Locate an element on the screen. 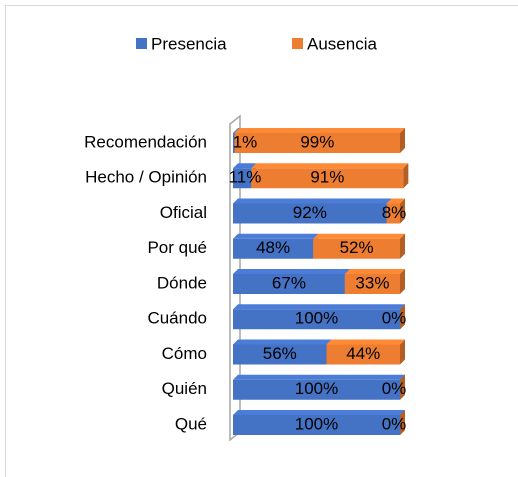 This screenshot has width=518, height=477. data-label: 11% is located at coordinates (245, 177).